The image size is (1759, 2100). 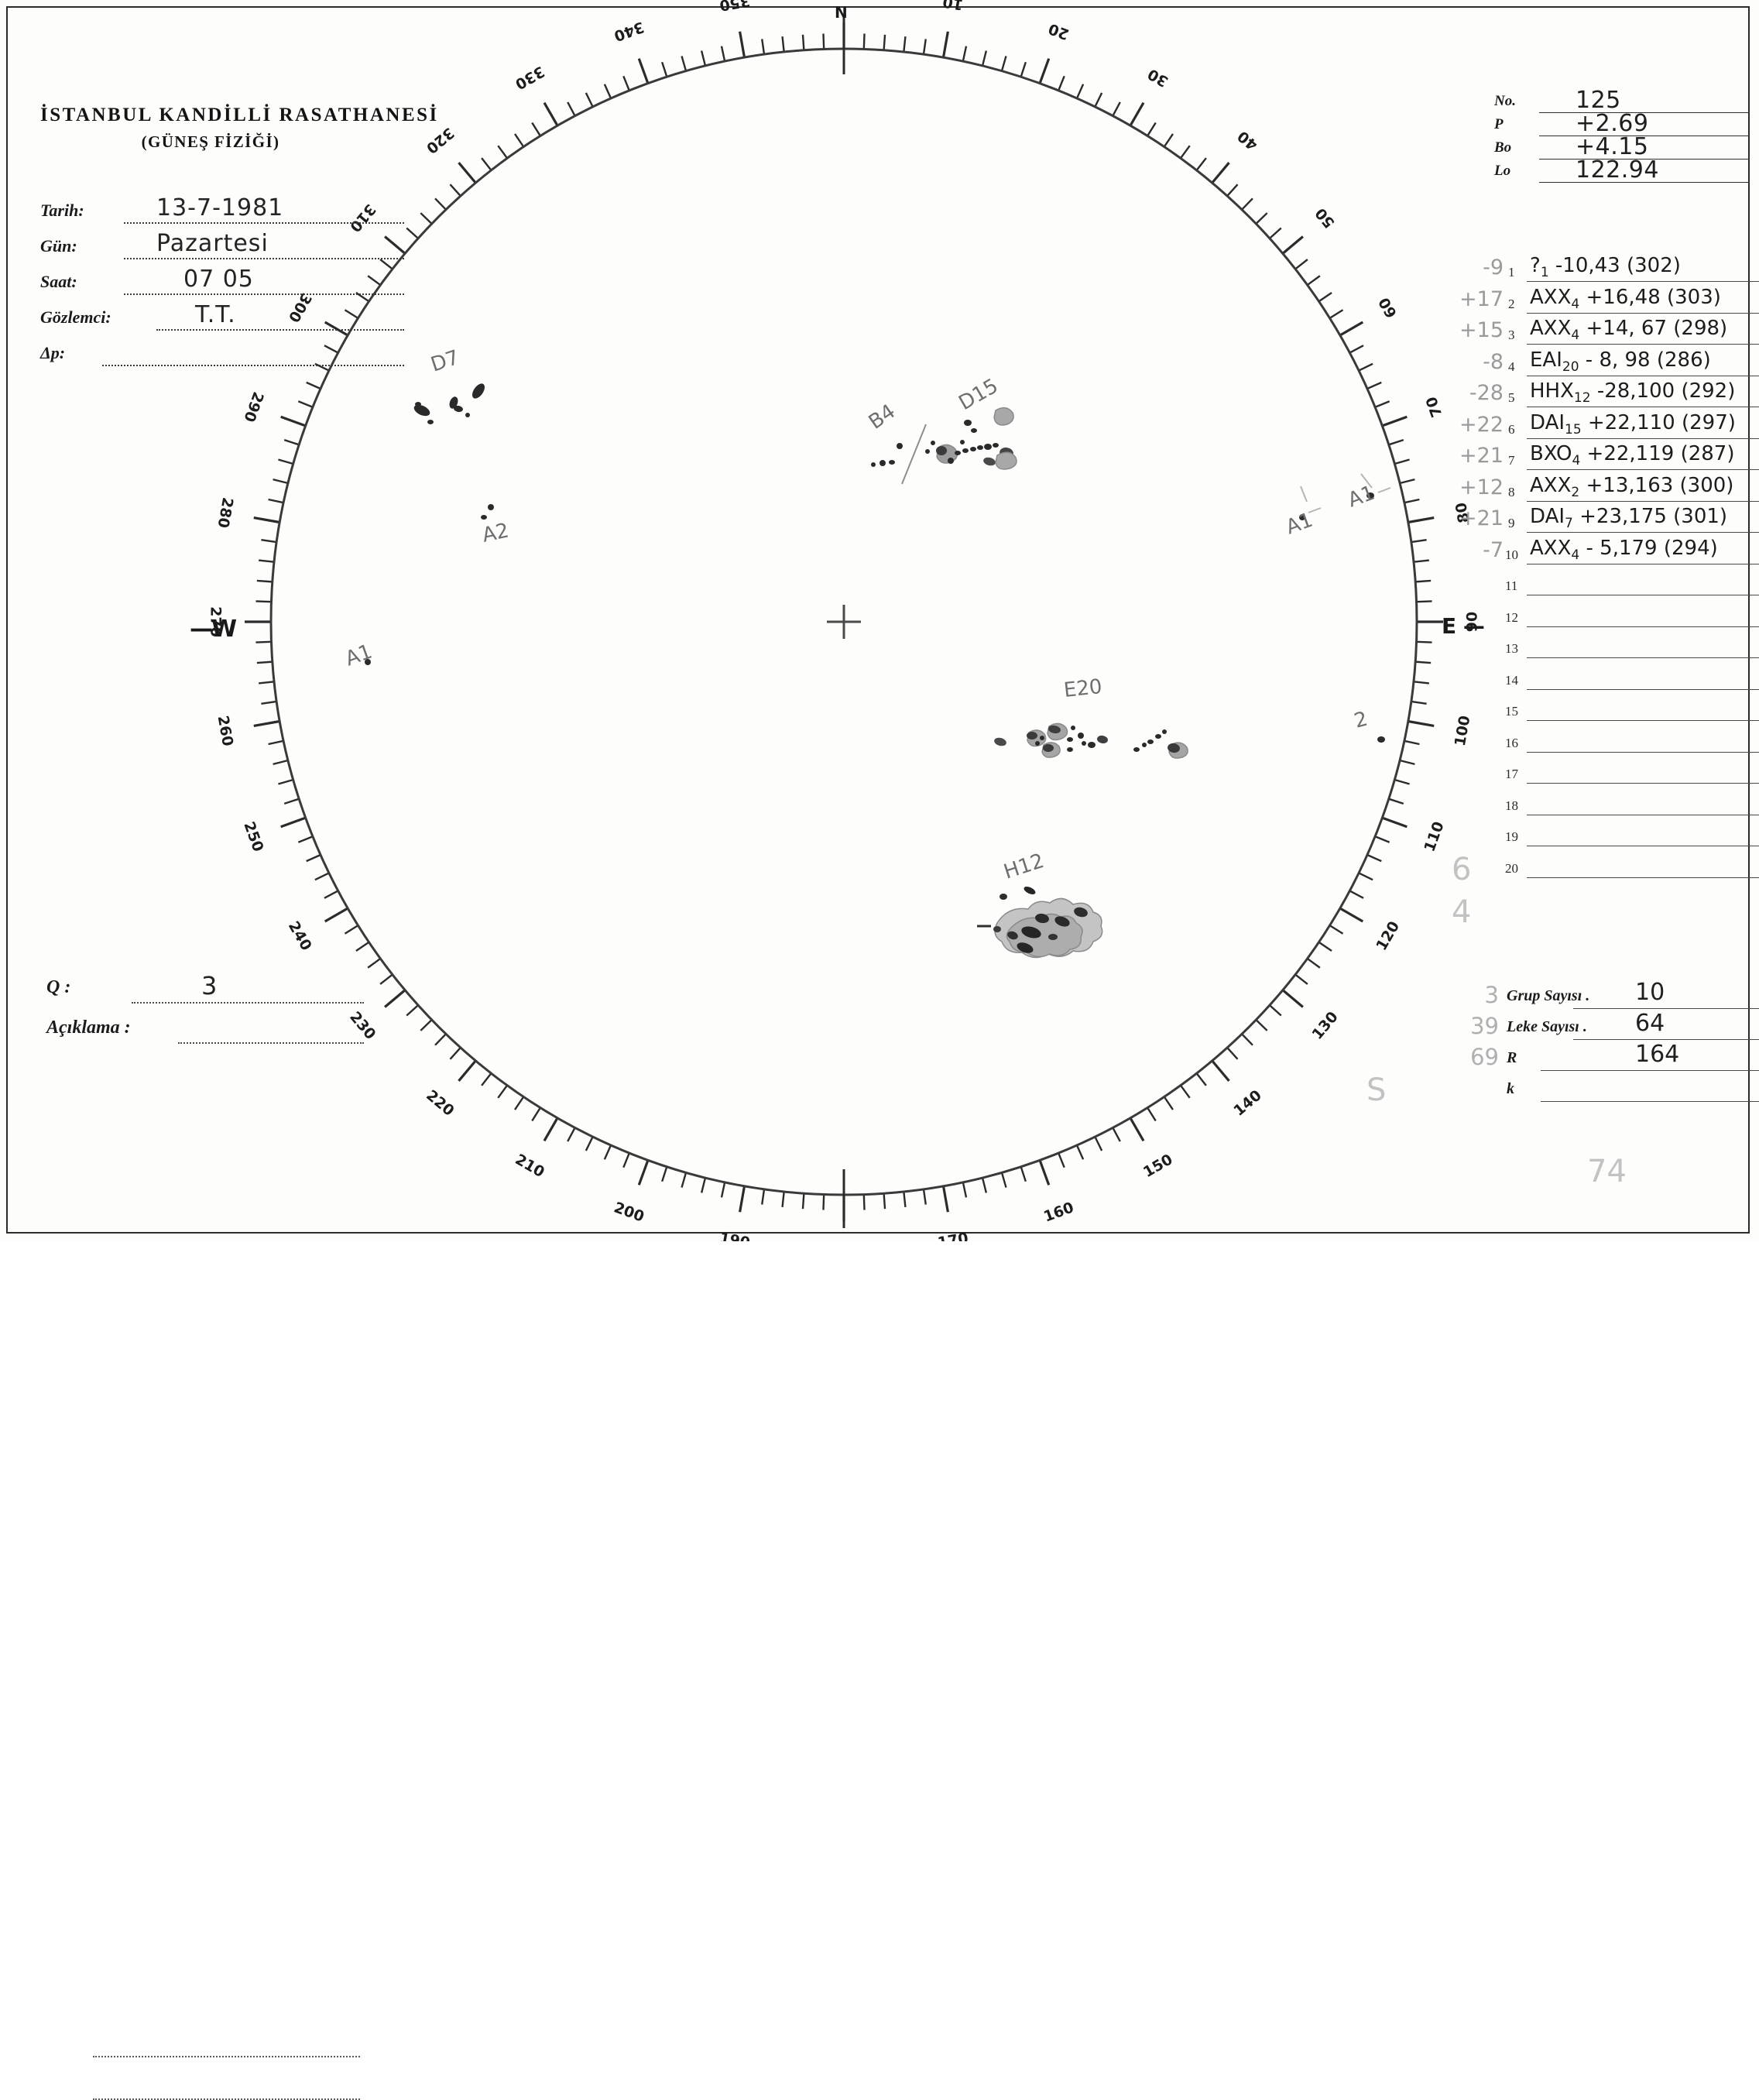 I want to click on field-rule, so click(x=264, y=258).